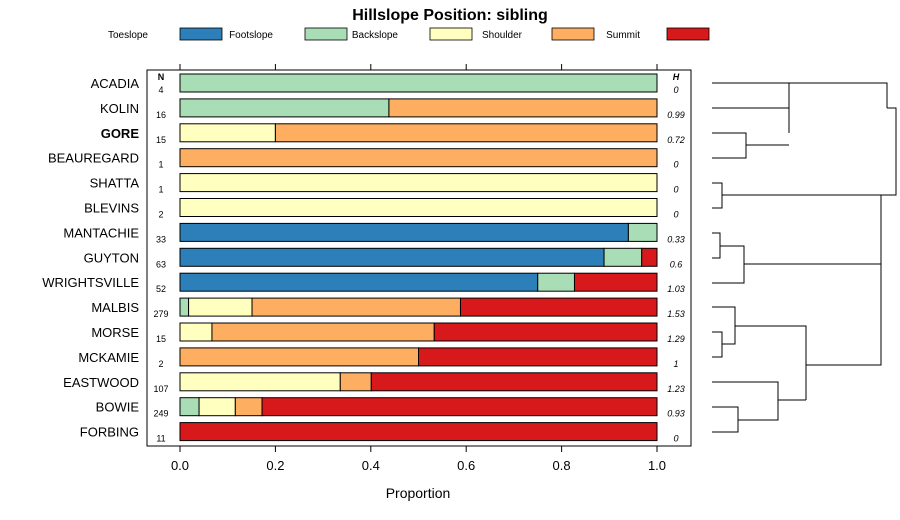 This screenshot has height=520, width=900. Describe the element at coordinates (573, 34) in the screenshot. I see `legend-swatch-shoulder` at that location.